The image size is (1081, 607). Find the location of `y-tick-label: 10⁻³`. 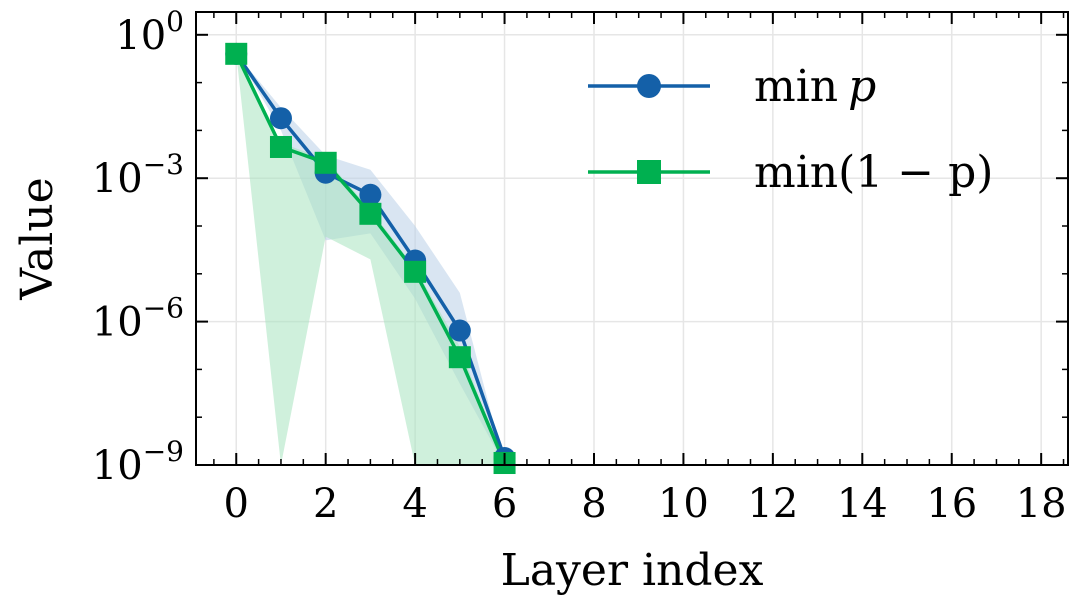

y-tick-label: 10⁻³ is located at coordinates (138, 175).